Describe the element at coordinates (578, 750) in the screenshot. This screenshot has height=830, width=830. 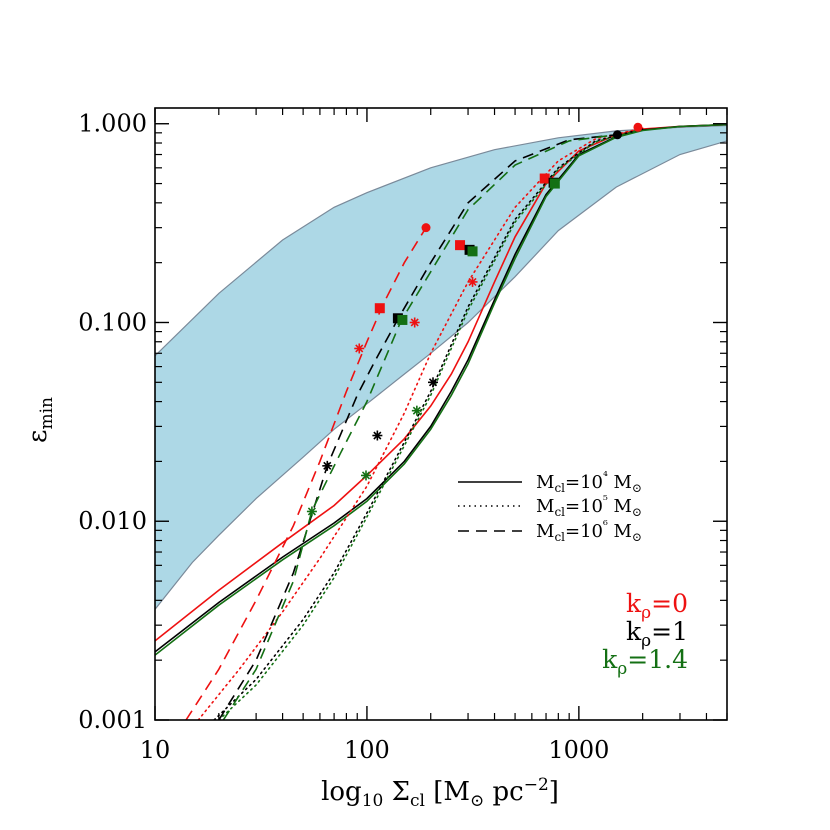
I see `x-tick-label: 1000` at that location.